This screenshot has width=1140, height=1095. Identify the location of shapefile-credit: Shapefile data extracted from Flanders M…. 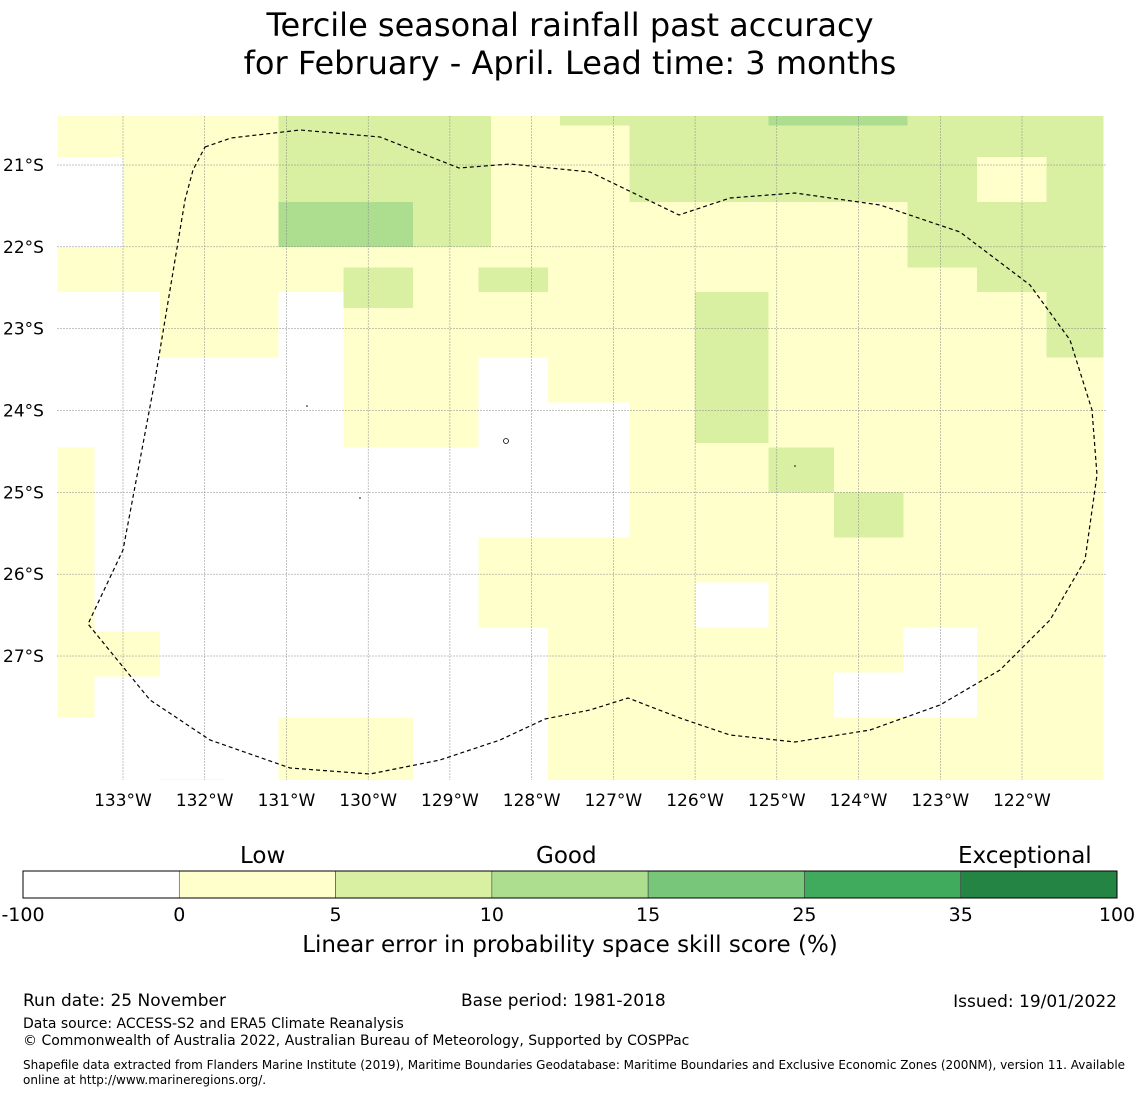
(574, 1072).